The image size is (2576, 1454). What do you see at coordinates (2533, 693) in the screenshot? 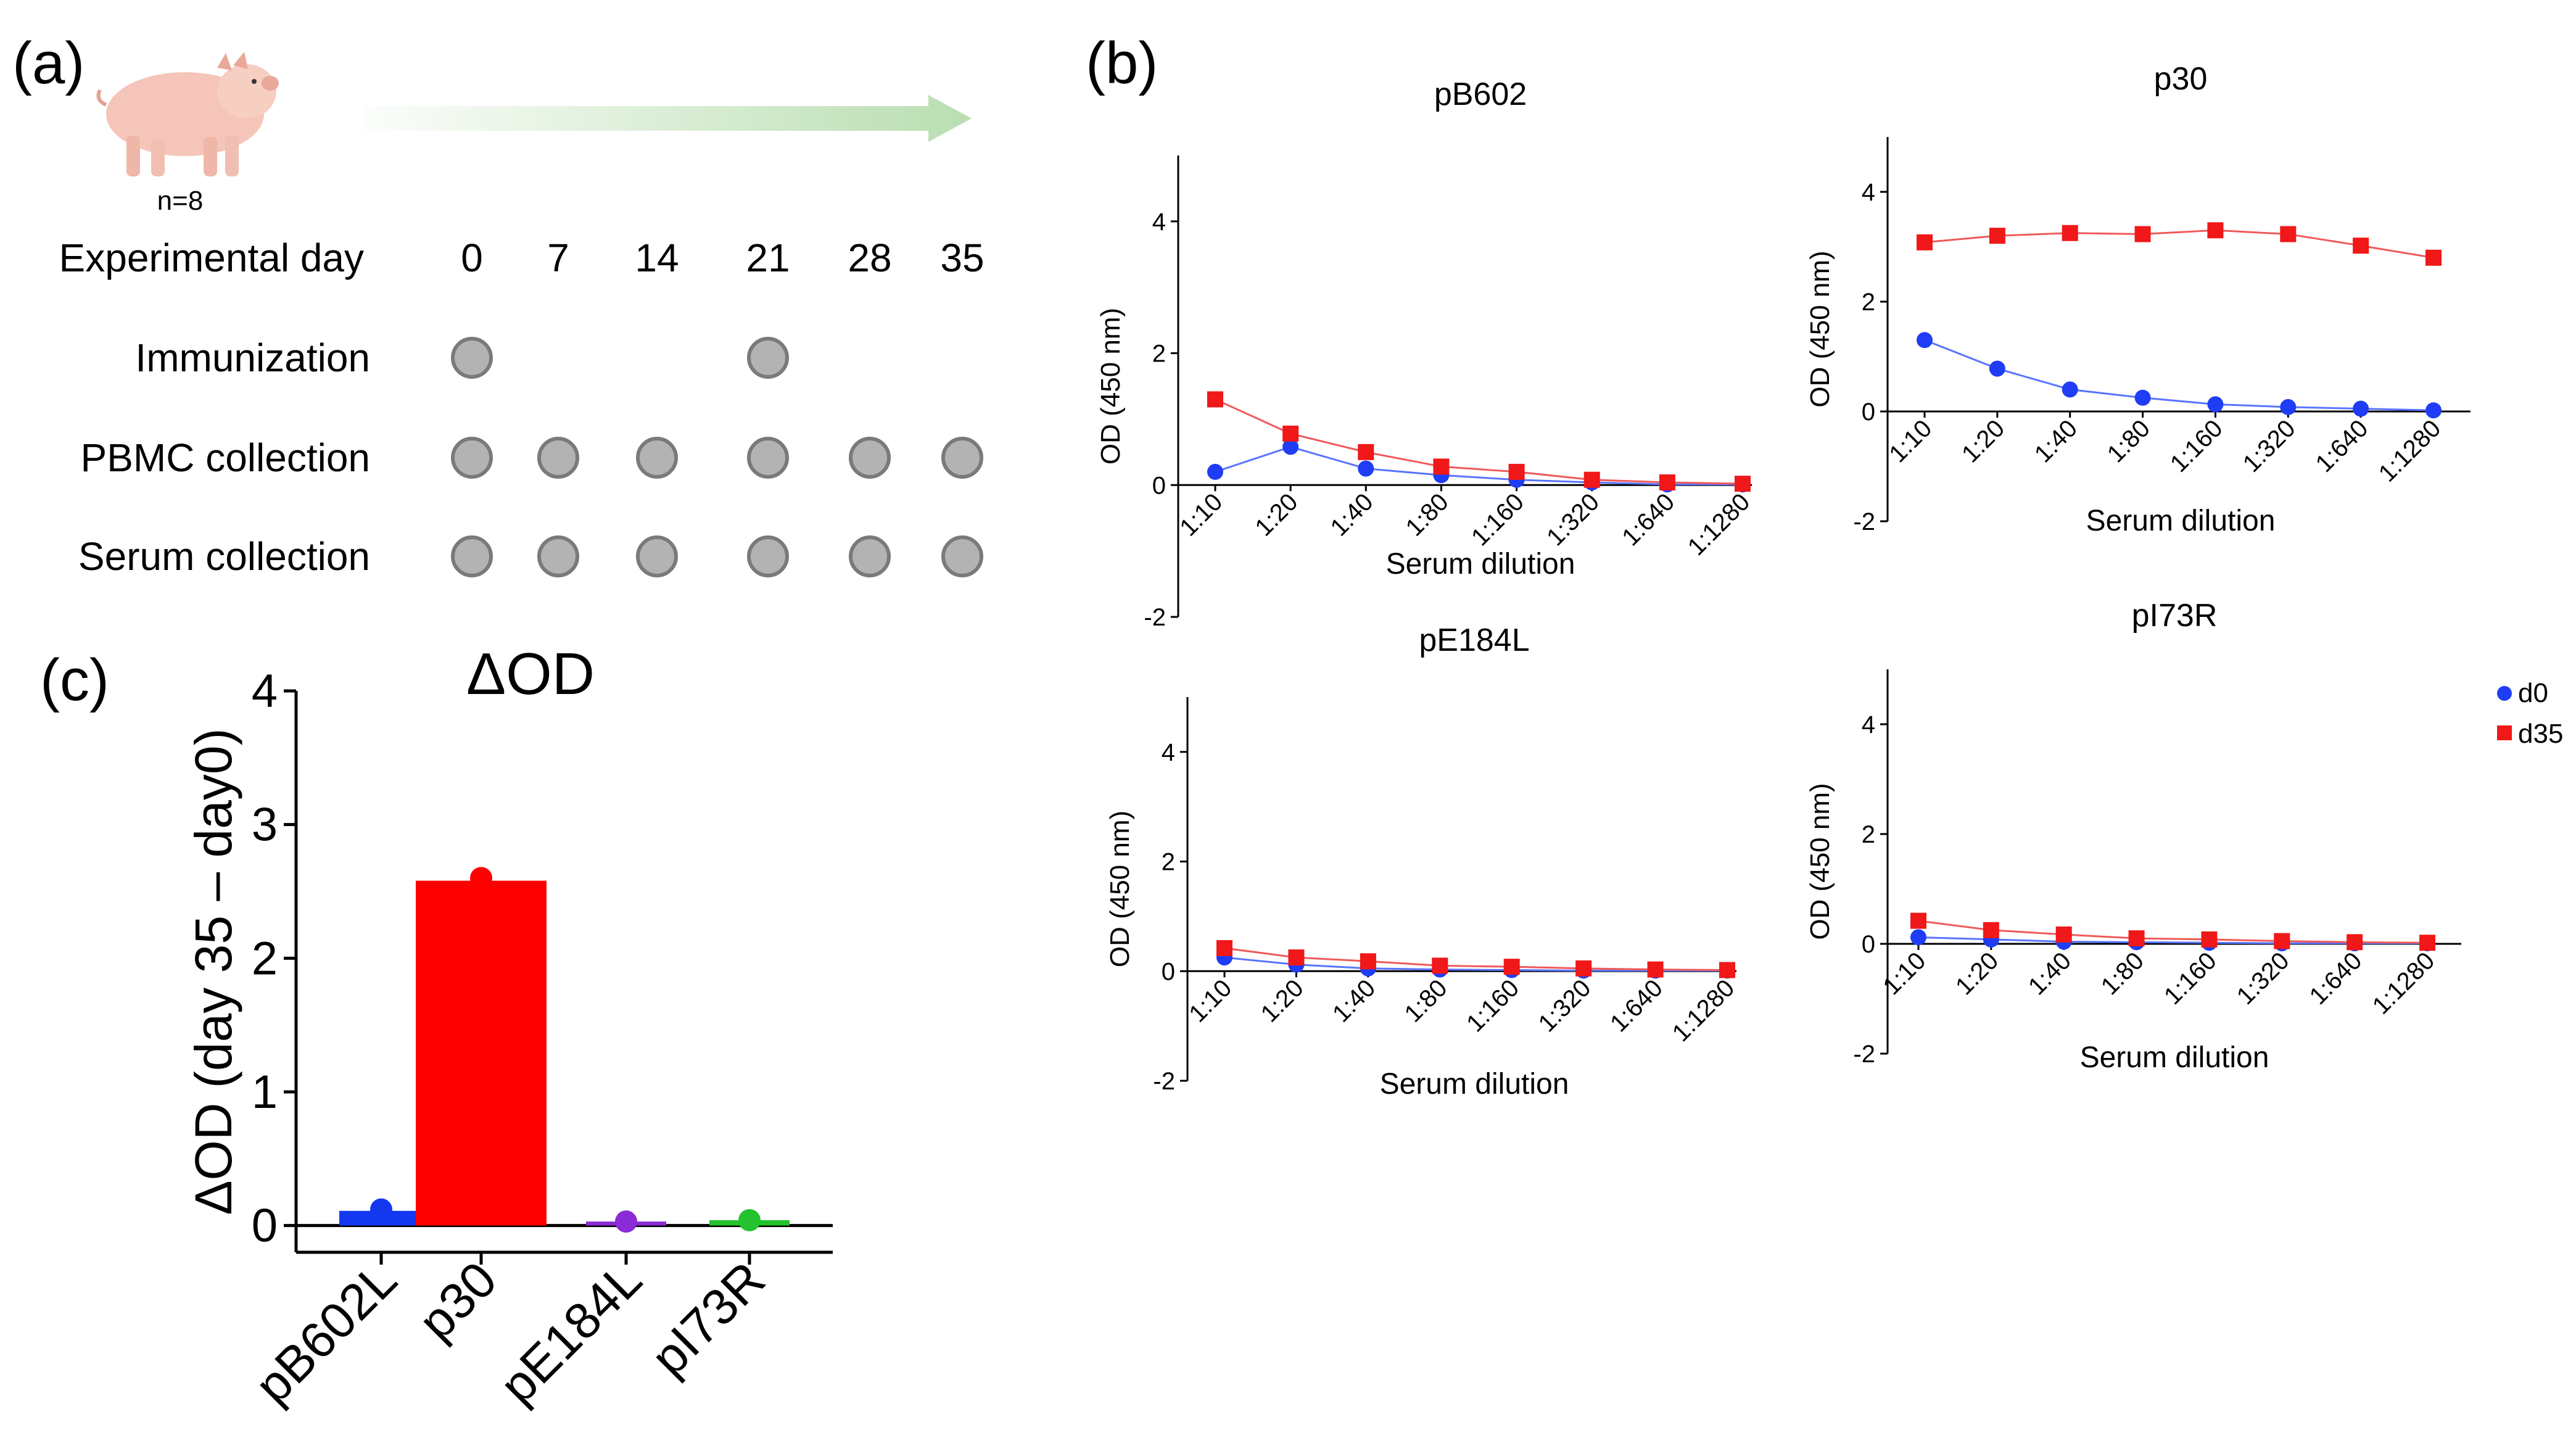
I see `legend-d0-label: d0` at bounding box center [2533, 693].